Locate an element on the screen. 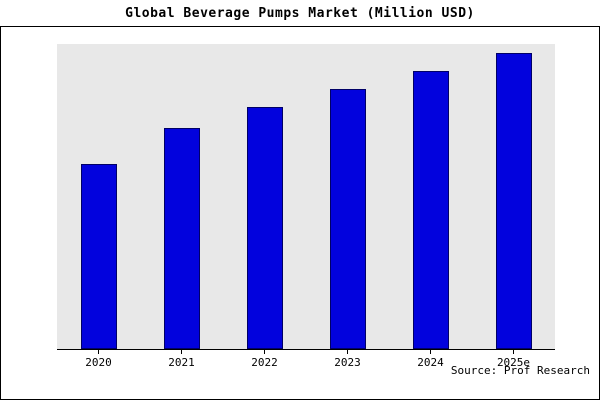 The height and width of the screenshot is (400, 600). source-attribution: Source: Prof Research is located at coordinates (520, 370).